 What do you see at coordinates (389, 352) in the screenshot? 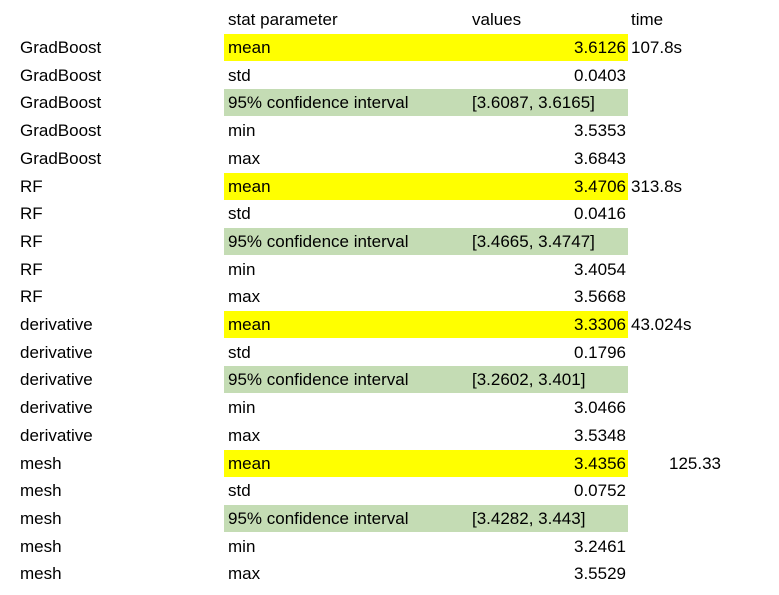
I see `table-row: derivative std 0.1796` at bounding box center [389, 352].